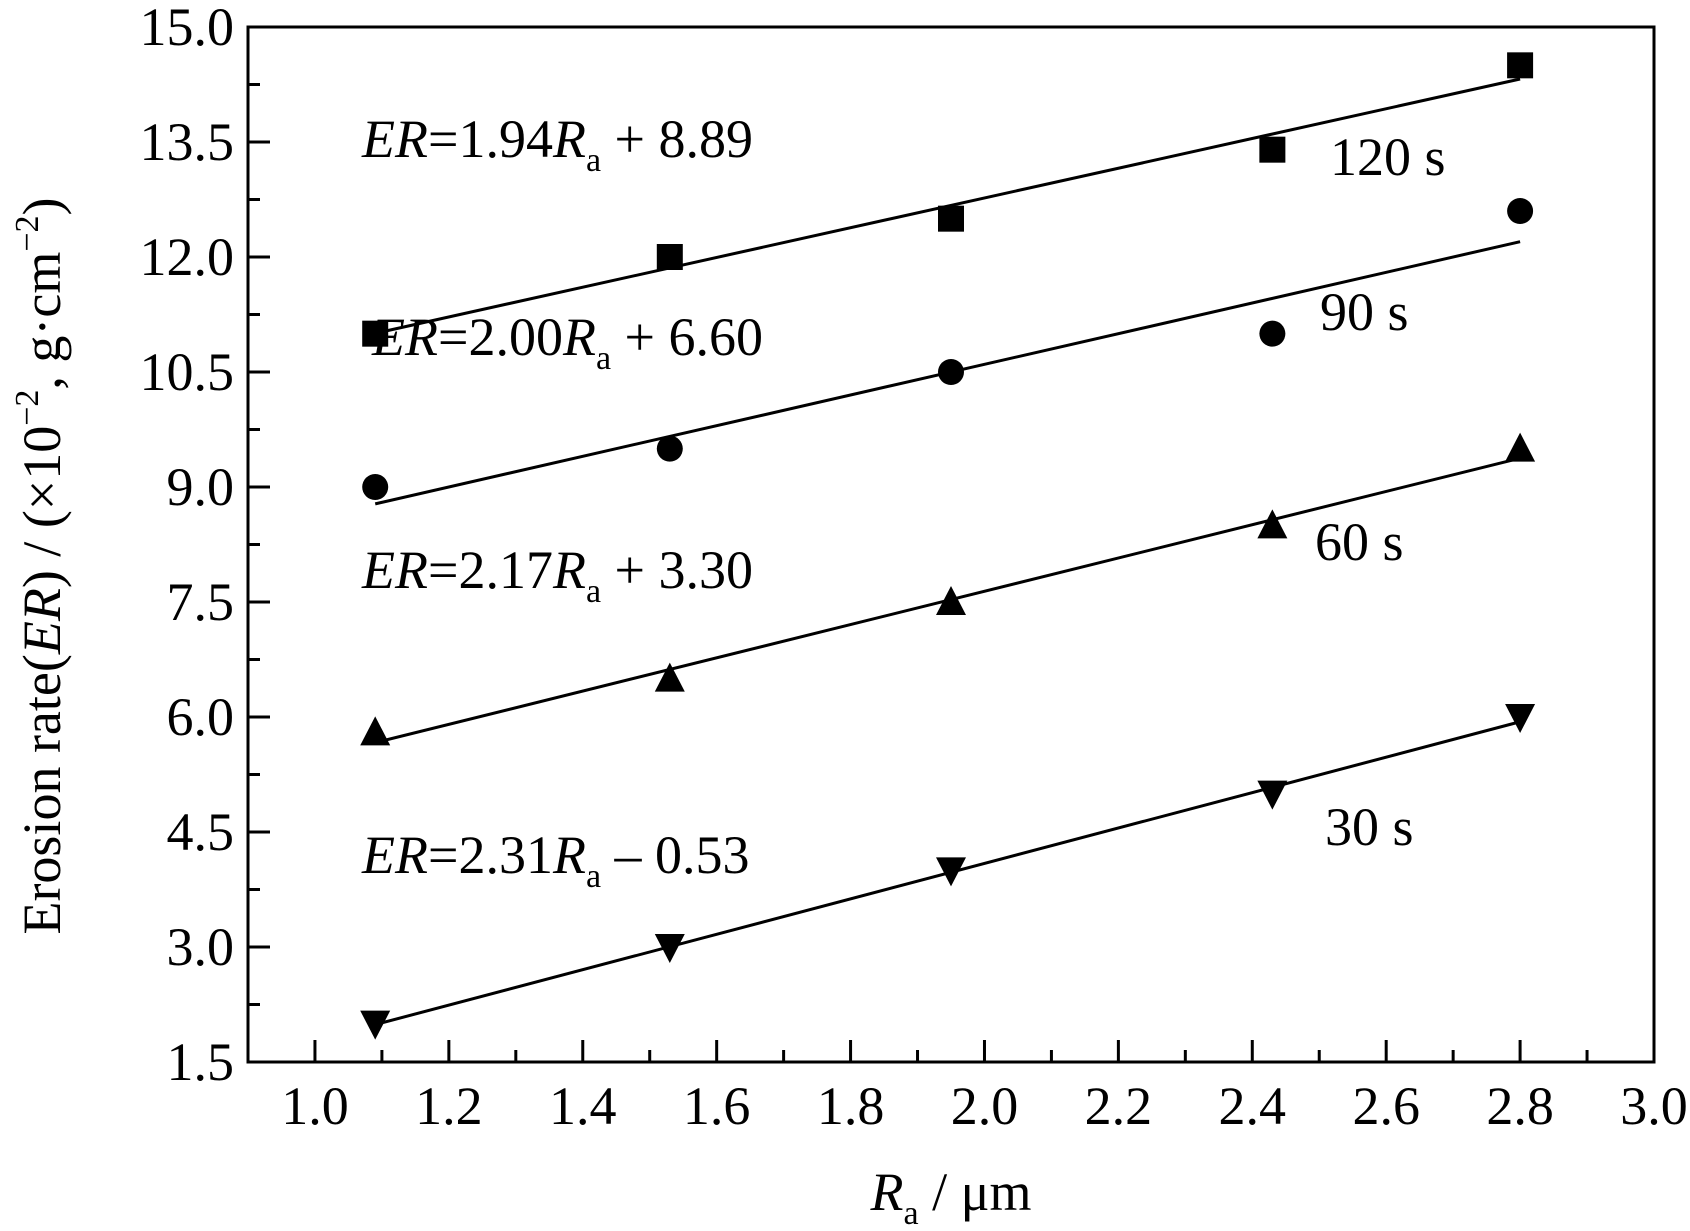 The width and height of the screenshot is (1690, 1231). I want to click on fit-equation: ER=2.17Ra + 3.30, so click(557, 575).